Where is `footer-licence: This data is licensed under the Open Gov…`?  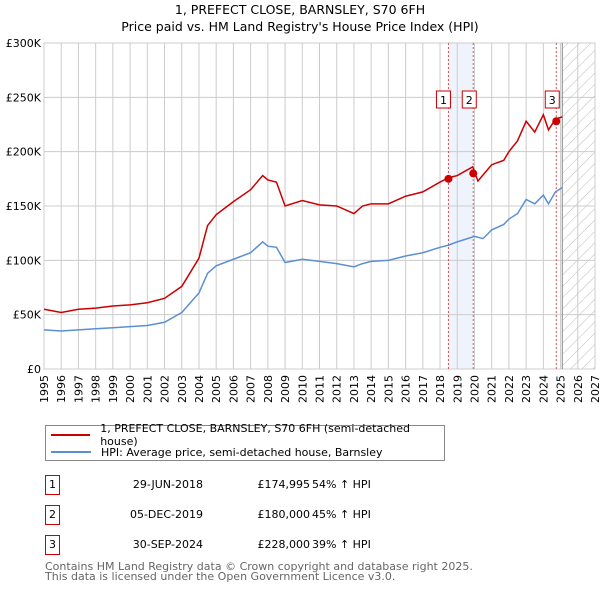
footer-licence: This data is licensed under the Open Gov… is located at coordinates (220, 576).